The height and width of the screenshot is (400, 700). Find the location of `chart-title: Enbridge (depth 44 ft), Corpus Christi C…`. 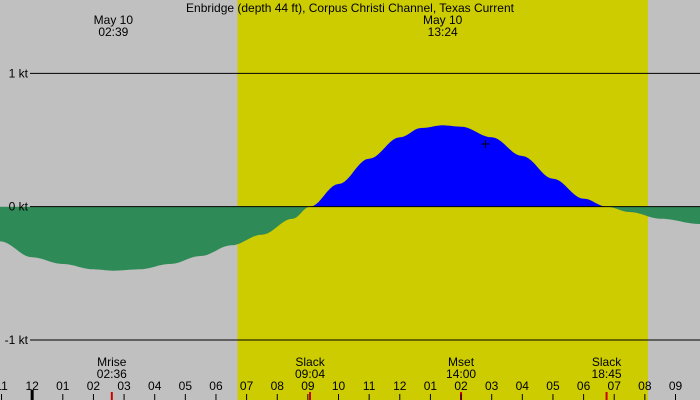

chart-title: Enbridge (depth 44 ft), Corpus Christi C… is located at coordinates (350, 8).